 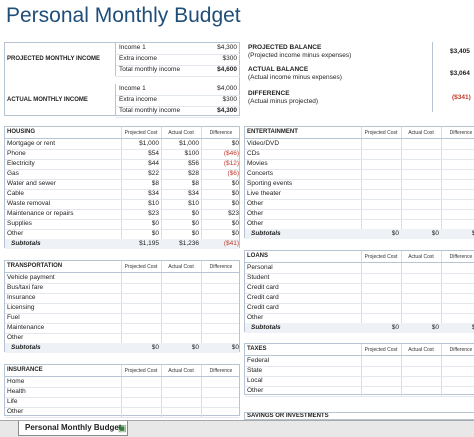 What do you see at coordinates (359, 361) in the screenshot?
I see `table-row: Federal` at bounding box center [359, 361].